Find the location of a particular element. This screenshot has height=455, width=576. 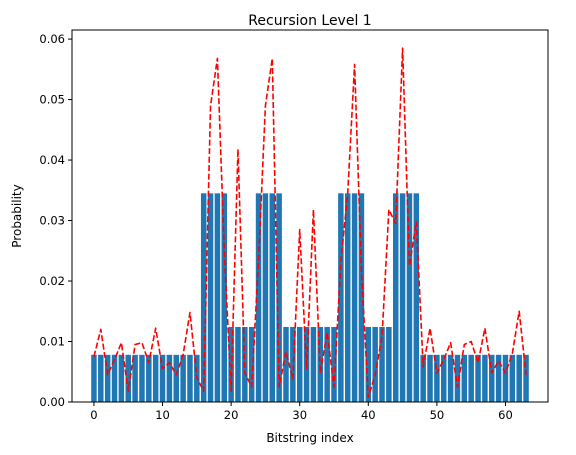

chart-title: Recursion Level 1 is located at coordinates (309, 21).